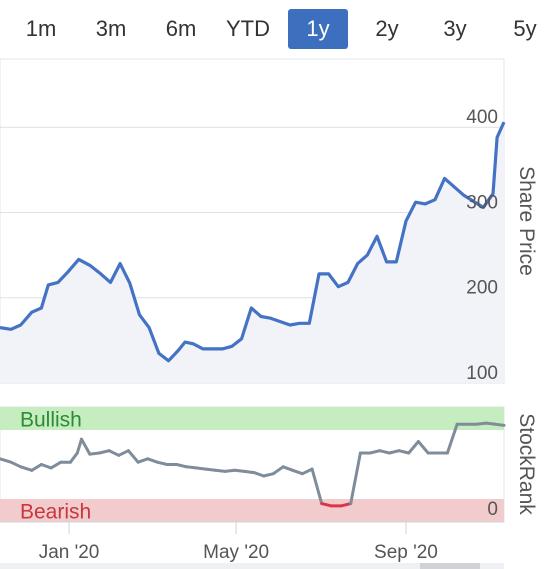 The image size is (554, 569). What do you see at coordinates (236, 552) in the screenshot?
I see `x-tick-label: May '20` at bounding box center [236, 552].